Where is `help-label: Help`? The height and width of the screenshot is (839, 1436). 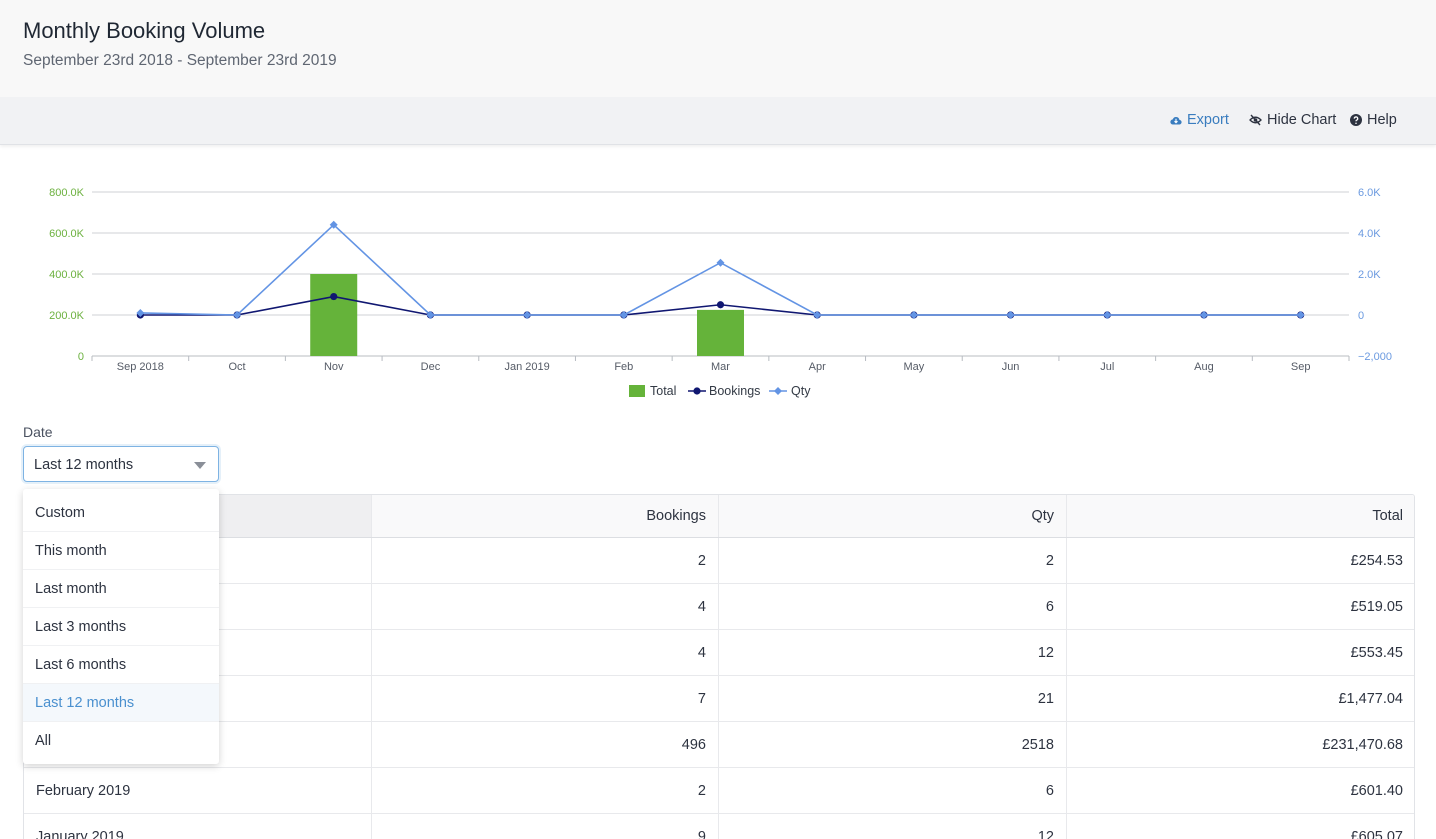
help-label: Help is located at coordinates (1382, 120).